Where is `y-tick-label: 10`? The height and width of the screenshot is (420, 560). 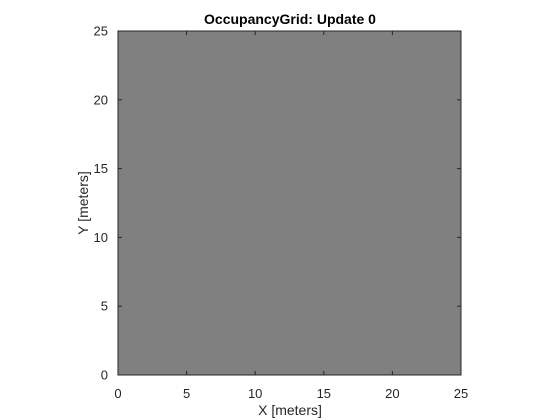 y-tick-label: 10 is located at coordinates (101, 237).